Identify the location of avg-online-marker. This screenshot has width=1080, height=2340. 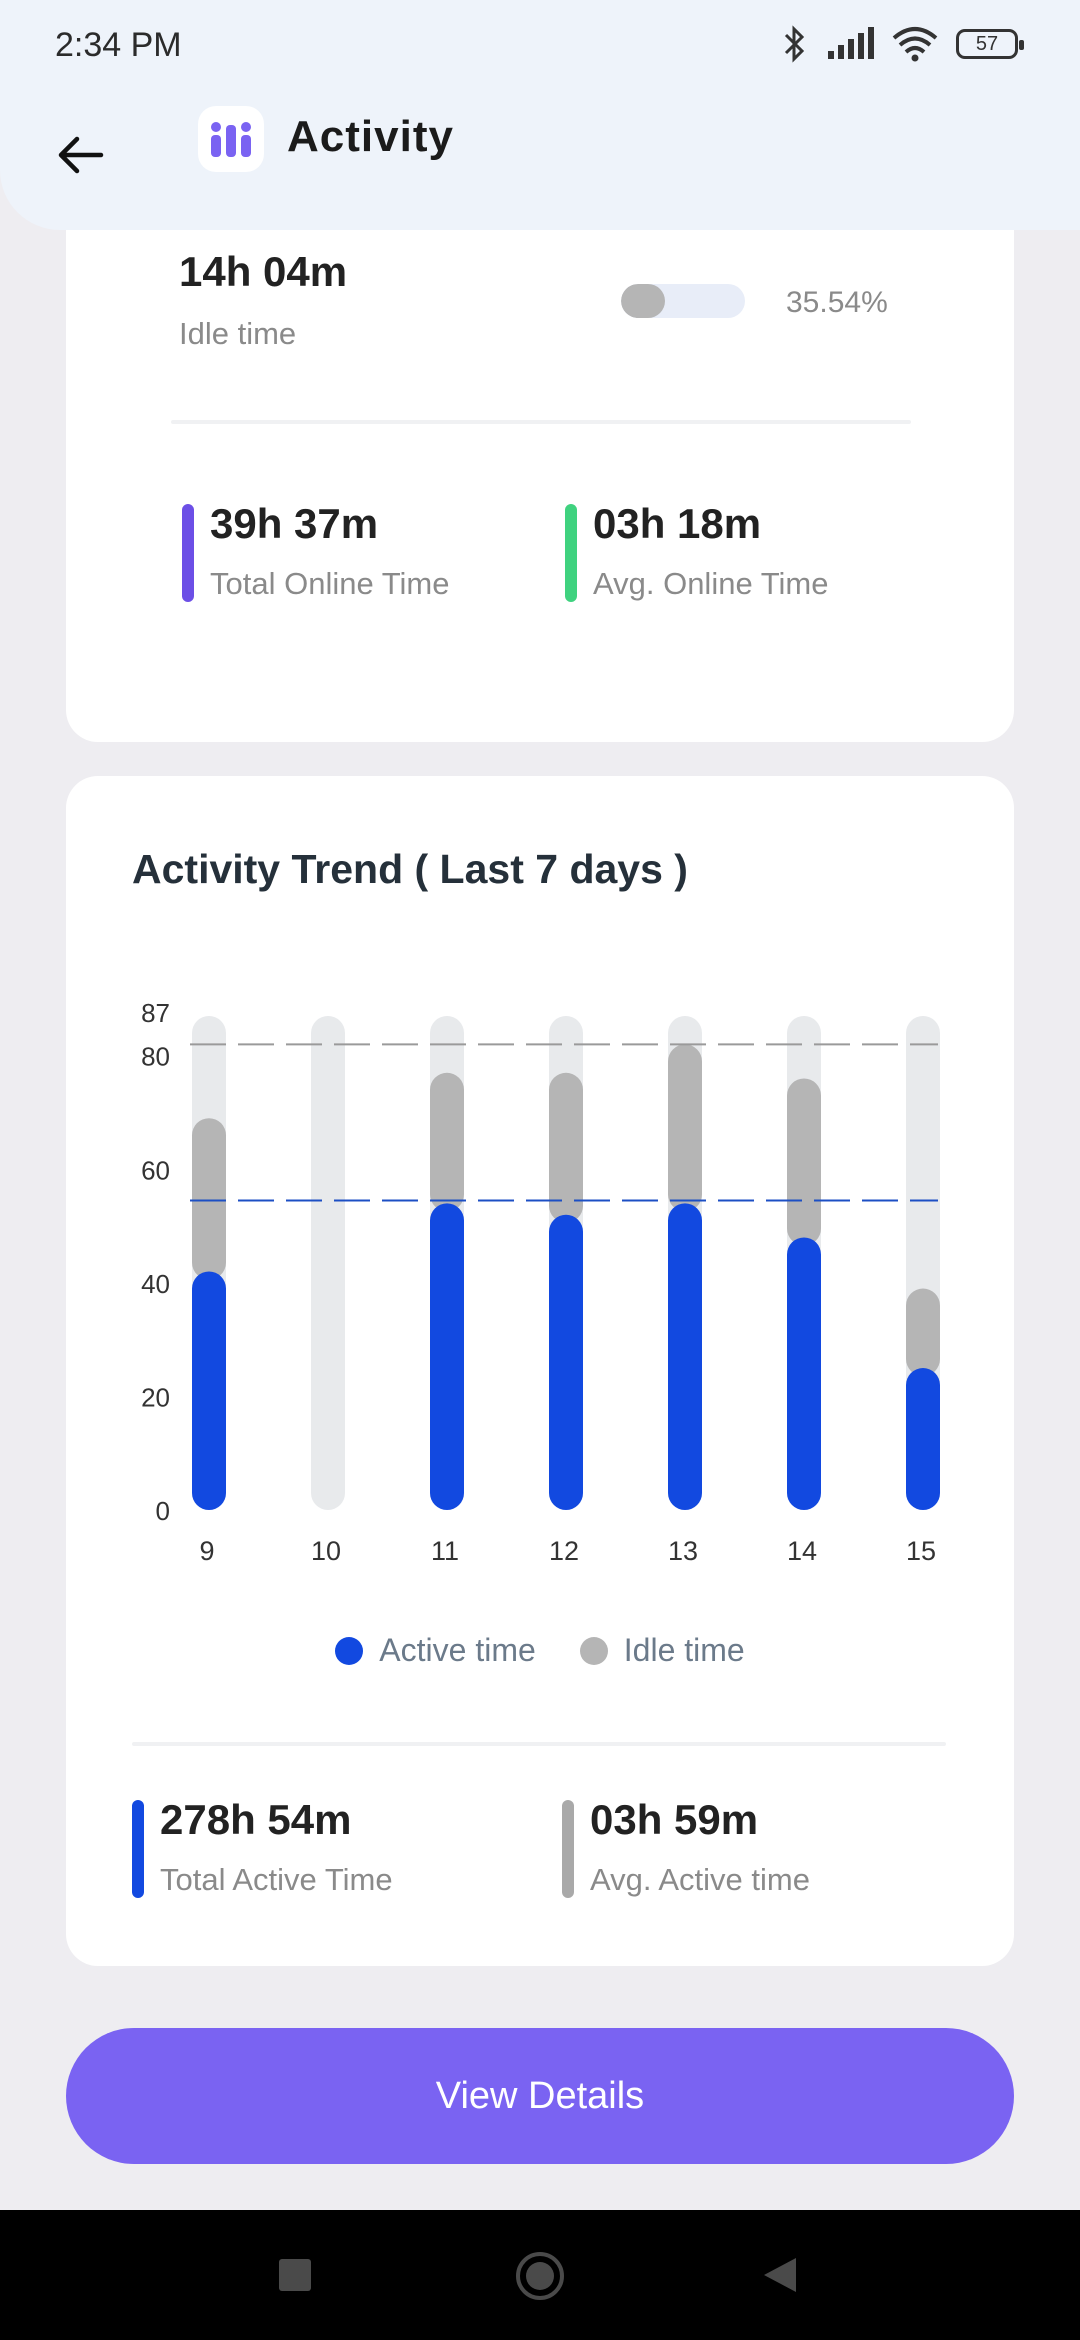
(571, 553).